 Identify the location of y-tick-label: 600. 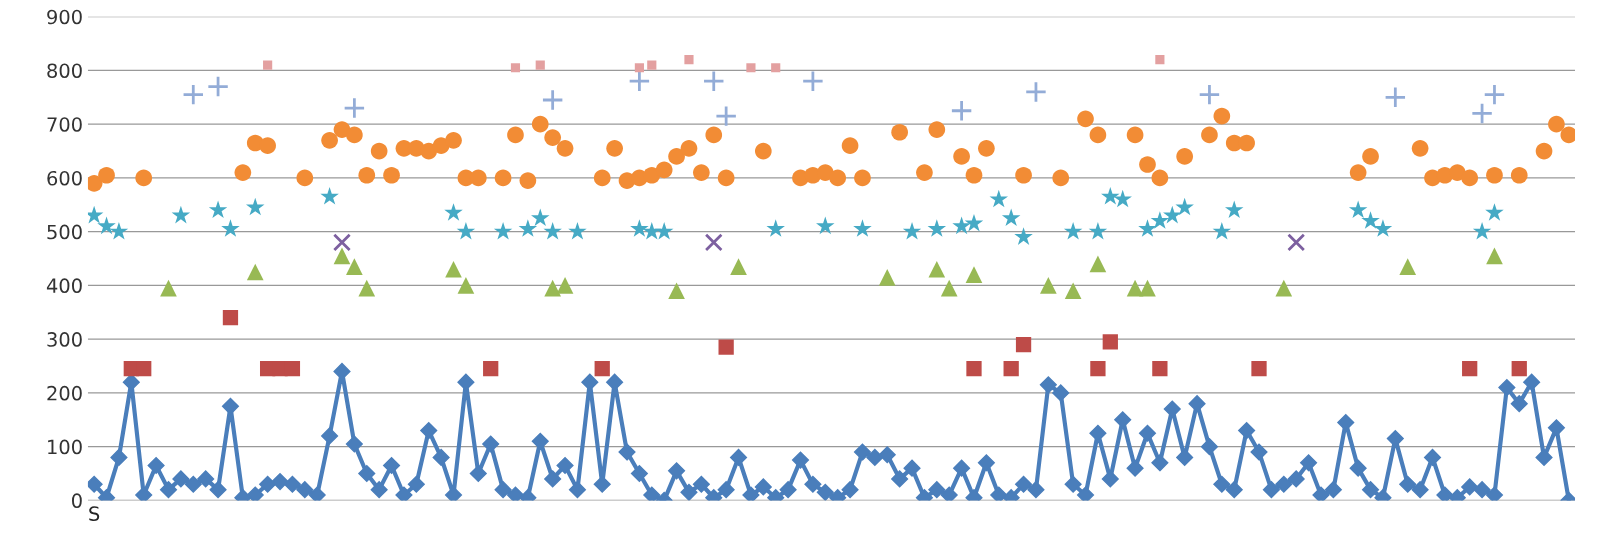
(64, 178).